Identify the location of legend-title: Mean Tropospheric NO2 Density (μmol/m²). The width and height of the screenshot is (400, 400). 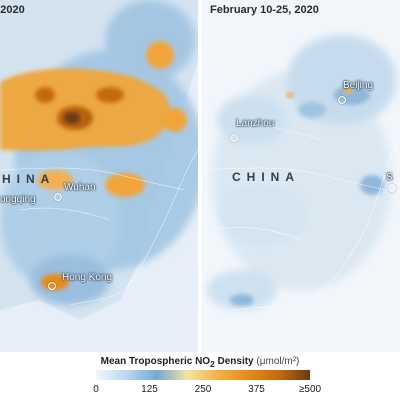
(200, 362).